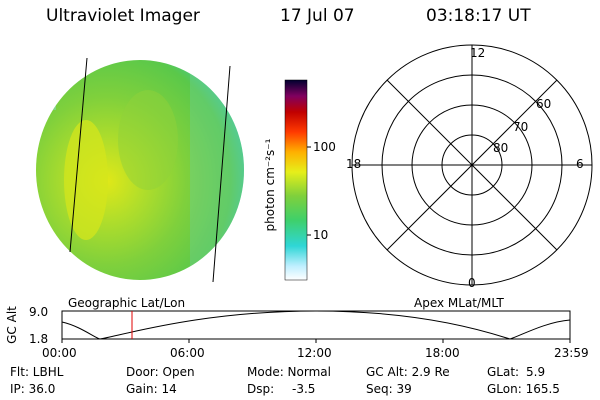  I want to click on gain-info: Gain: 14, so click(151, 389).